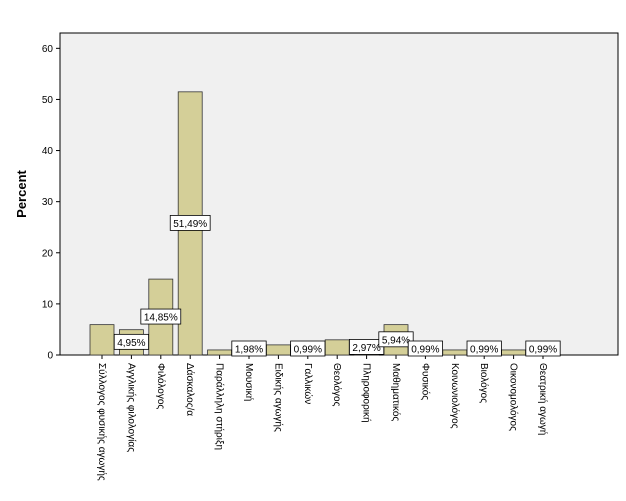  I want to click on y-tick-label: 50, so click(48, 100).